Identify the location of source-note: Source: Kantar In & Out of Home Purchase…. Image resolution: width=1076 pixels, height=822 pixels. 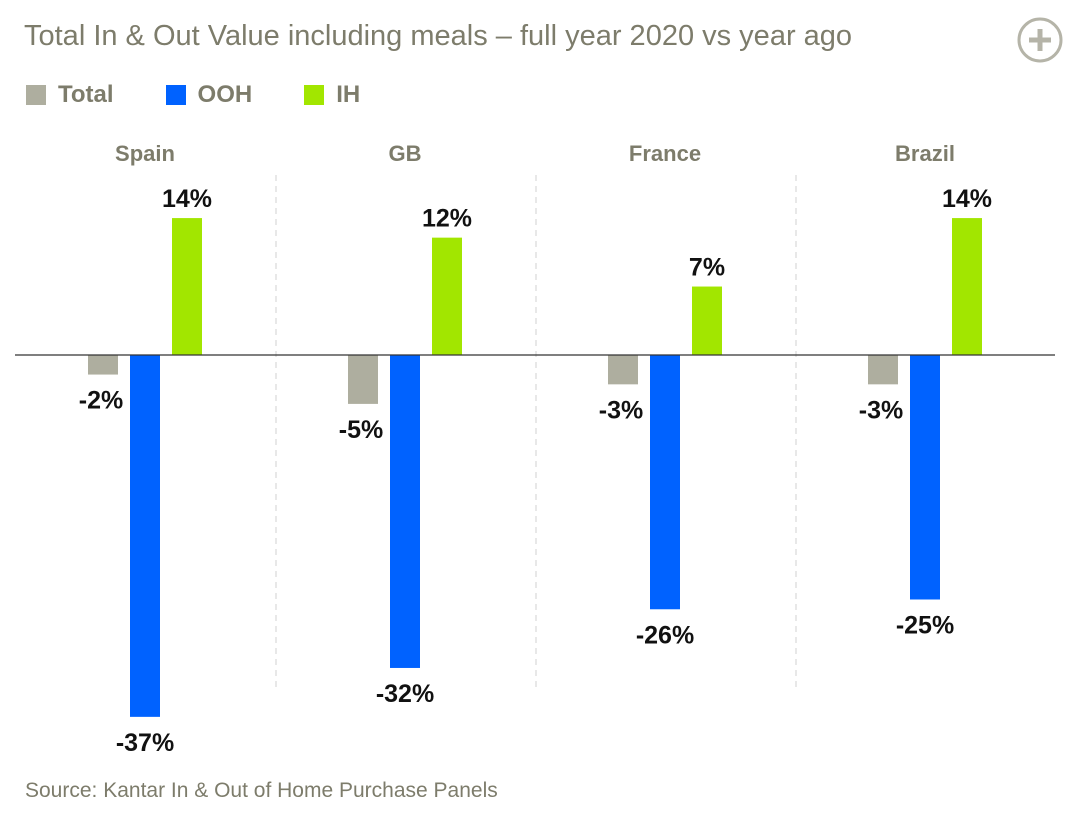
(261, 790).